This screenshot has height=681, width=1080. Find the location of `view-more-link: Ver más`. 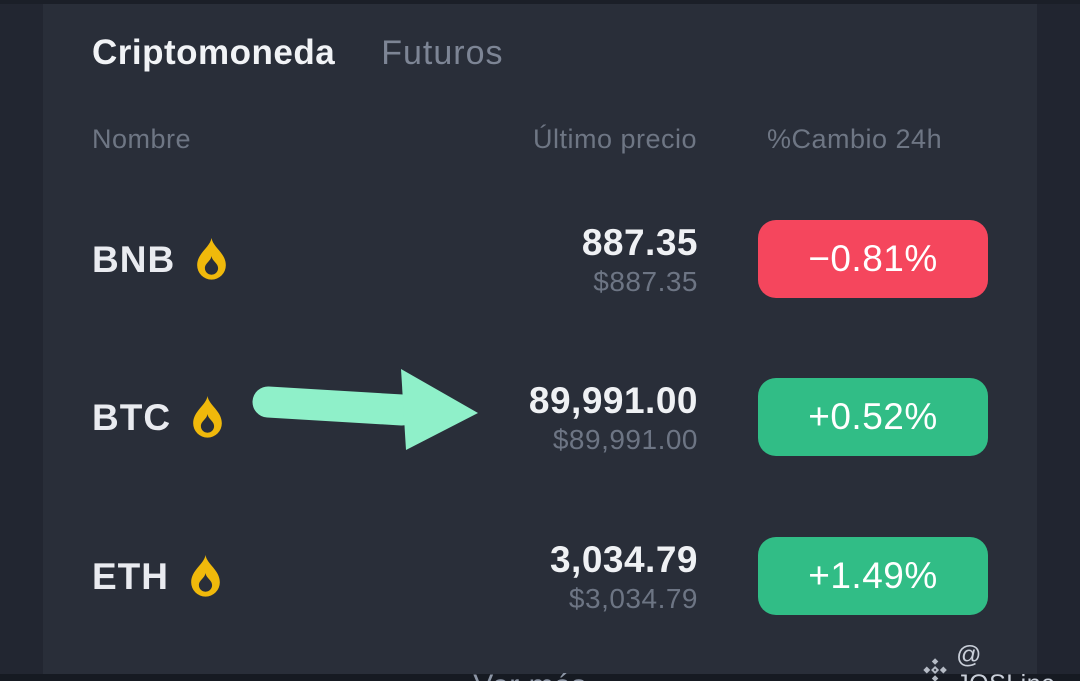

view-more-link: Ver más is located at coordinates (530, 675).